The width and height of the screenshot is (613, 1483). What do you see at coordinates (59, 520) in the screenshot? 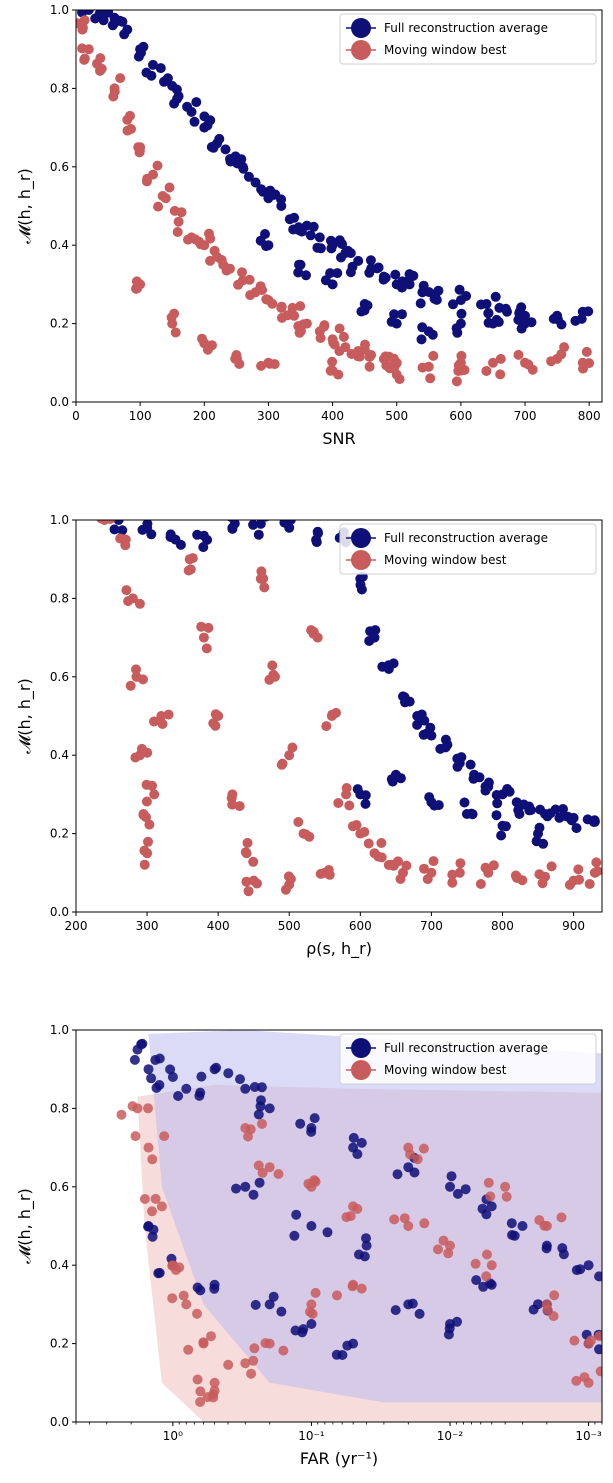
I see `y-tick-label: 1.0` at bounding box center [59, 520].